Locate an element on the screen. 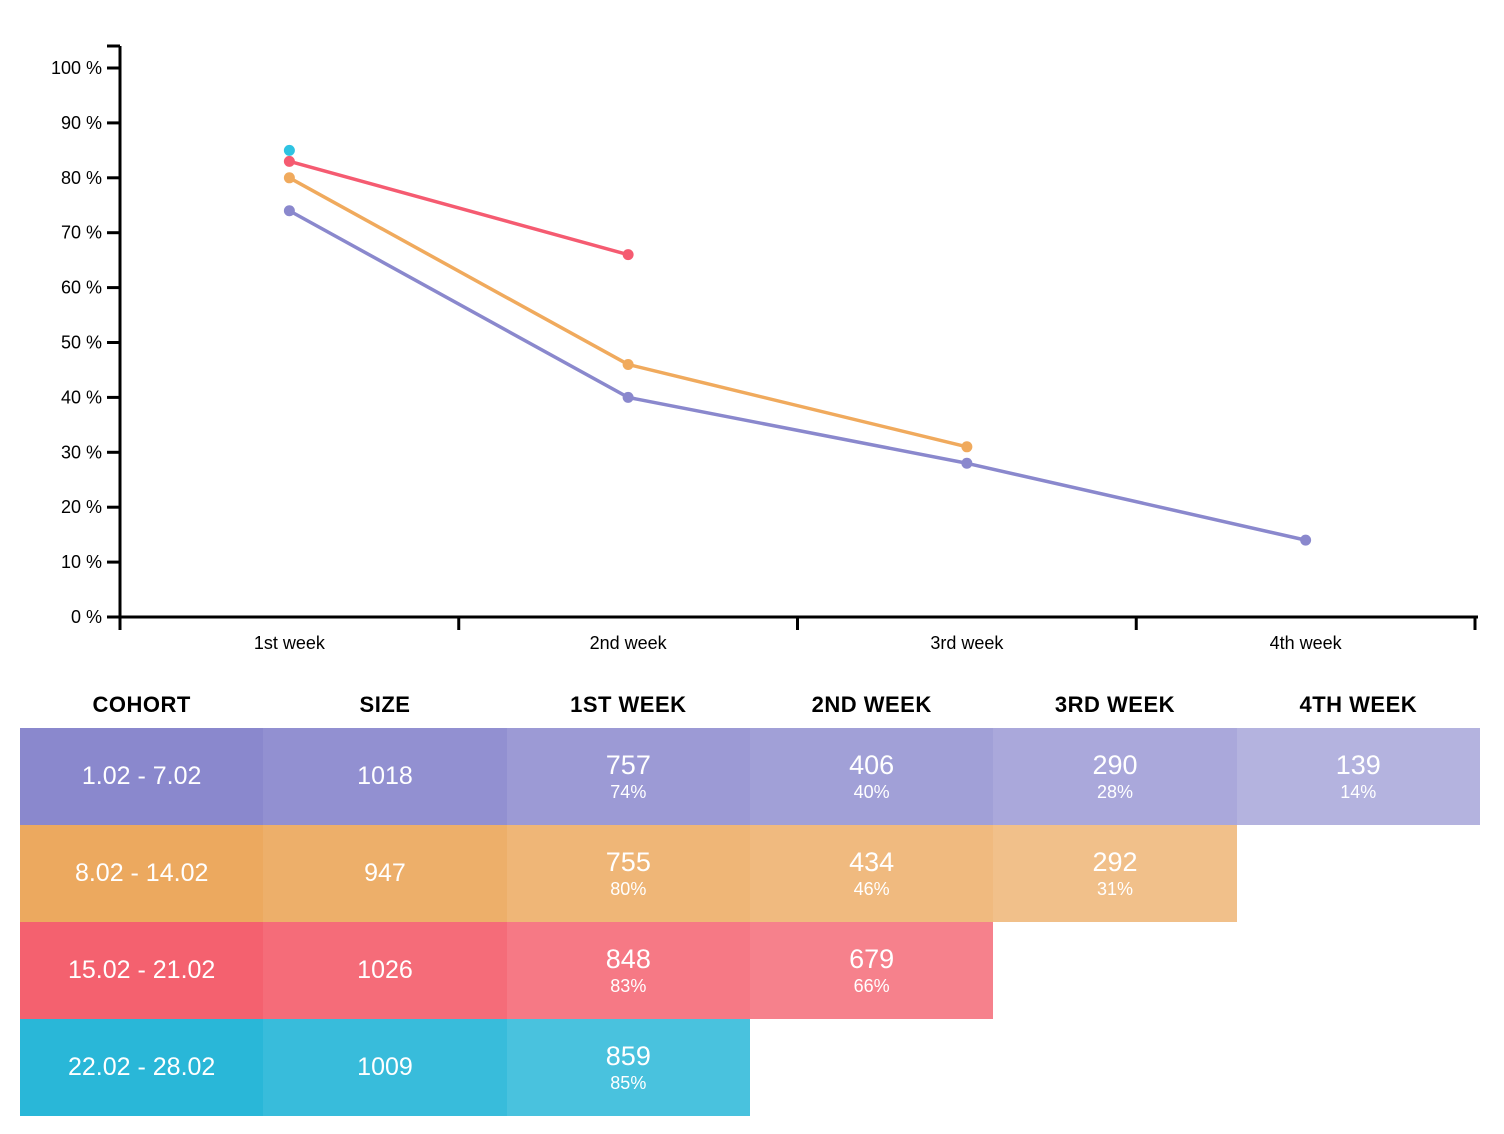 Image resolution: width=1504 pixels, height=1134 pixels. table-row: 15.02 - 21.02 1026 848 83% 679 66% is located at coordinates (750, 970).